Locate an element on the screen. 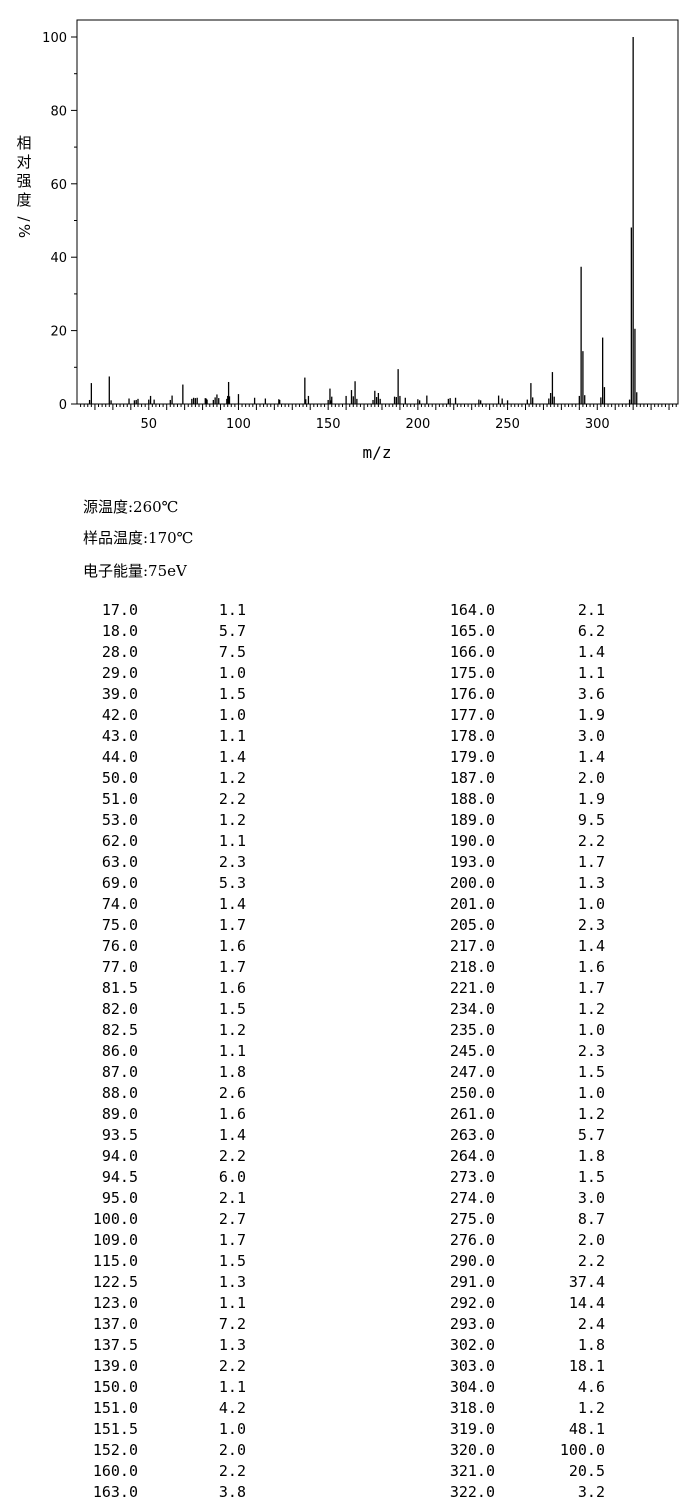 This screenshot has width=687, height=1503. x-axis-title: m/z is located at coordinates (377, 452).